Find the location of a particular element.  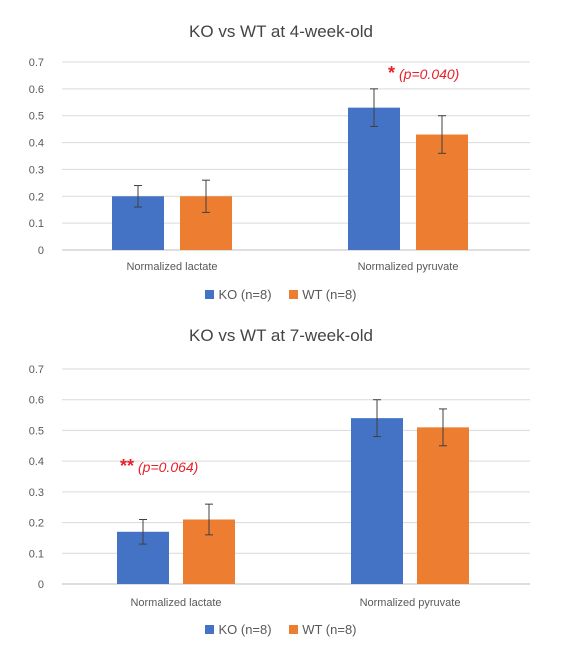

p-value-label: (p=0.040) is located at coordinates (429, 74).